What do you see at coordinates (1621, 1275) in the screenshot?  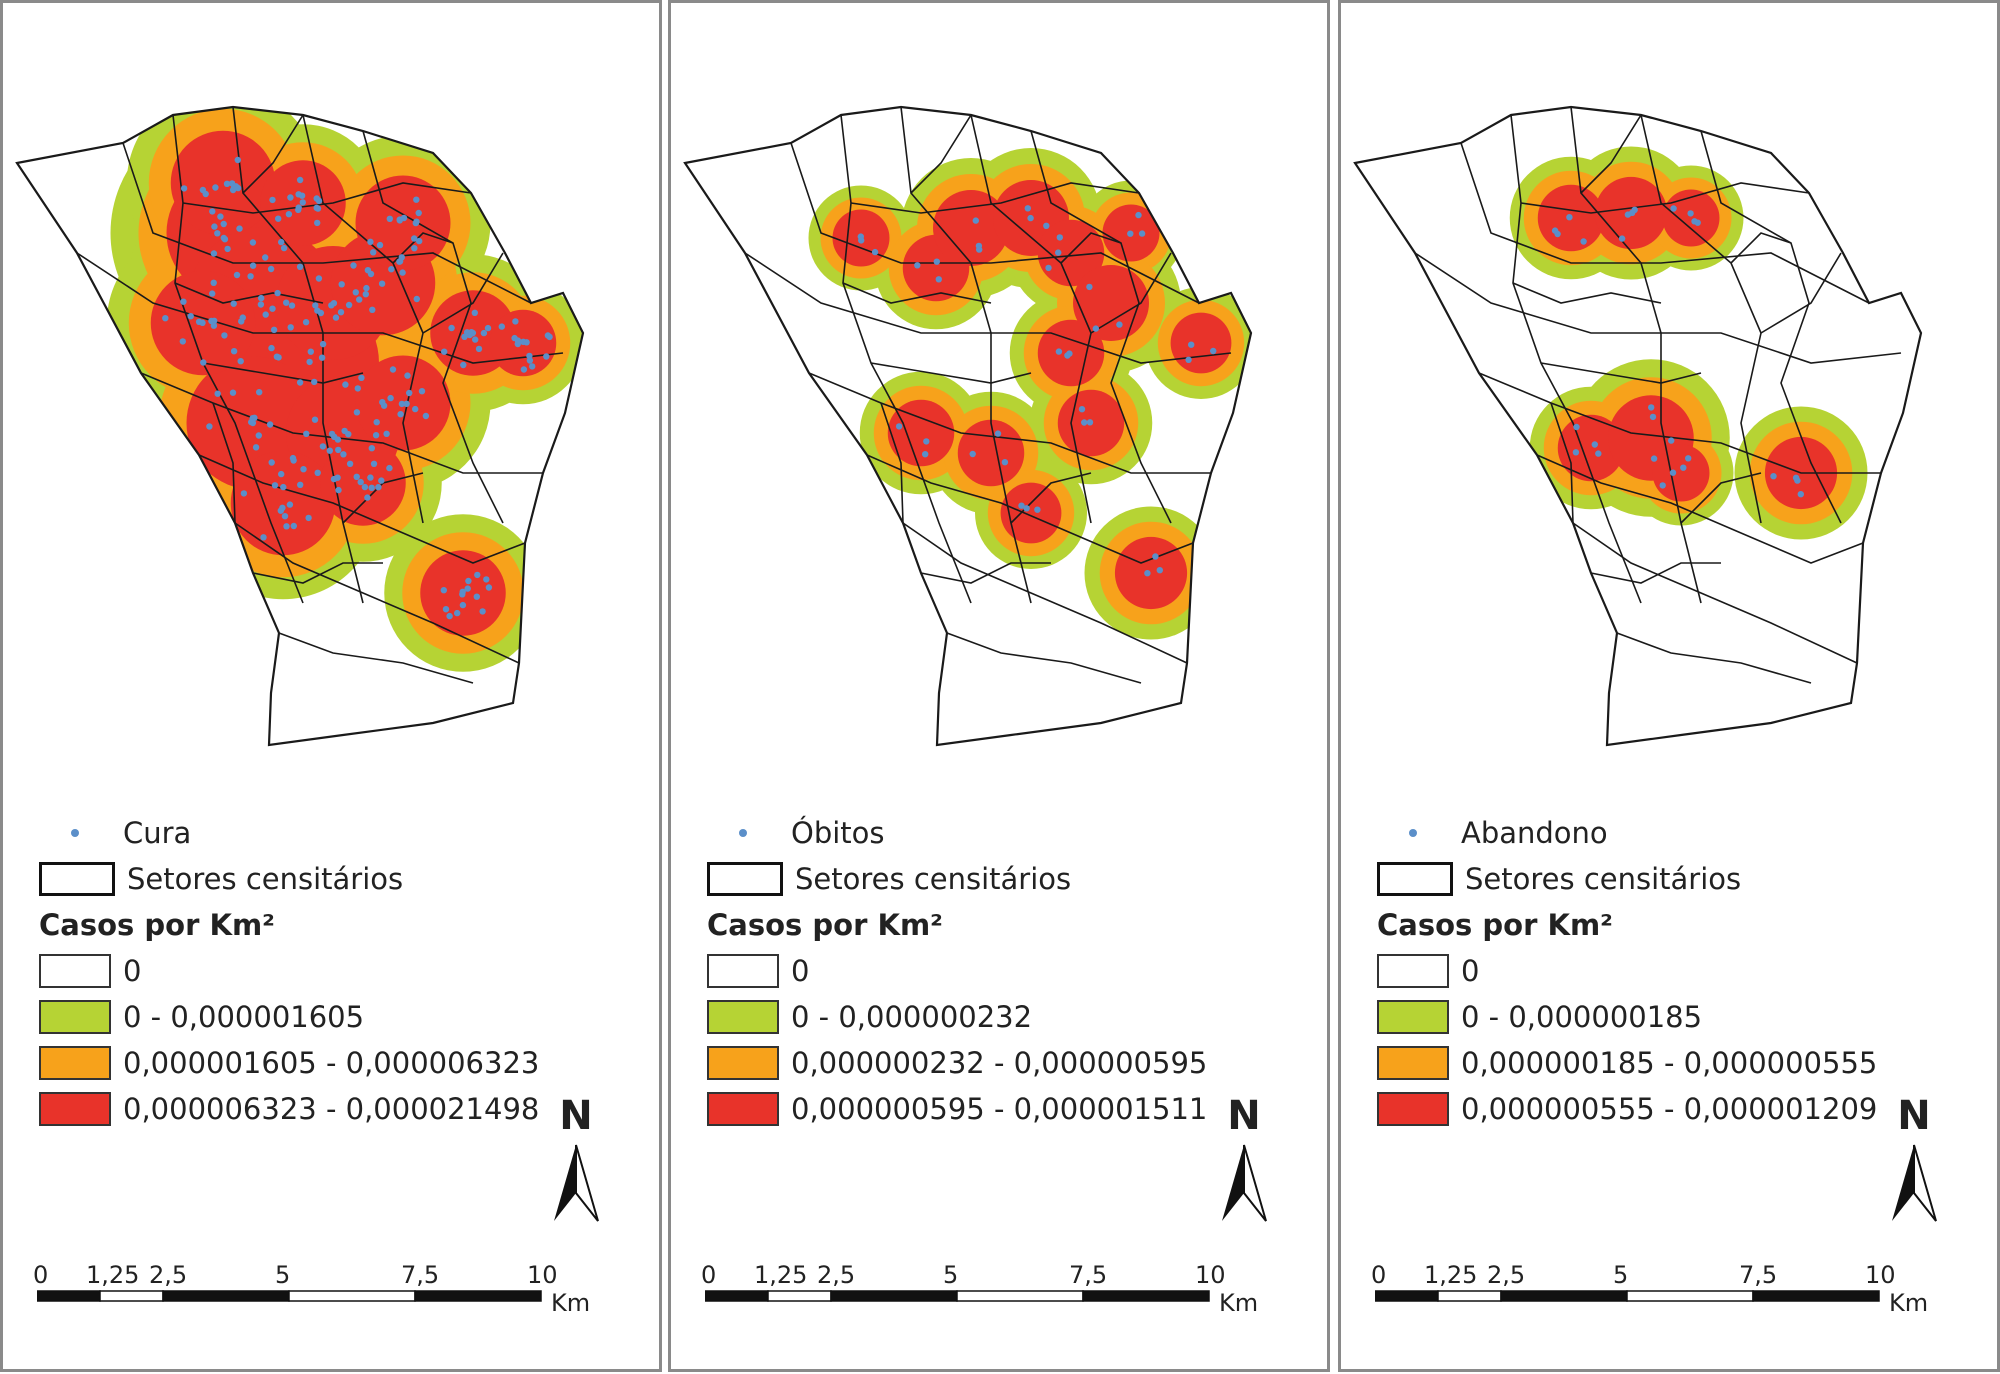 I see `scale-tick-label: 5` at bounding box center [1621, 1275].